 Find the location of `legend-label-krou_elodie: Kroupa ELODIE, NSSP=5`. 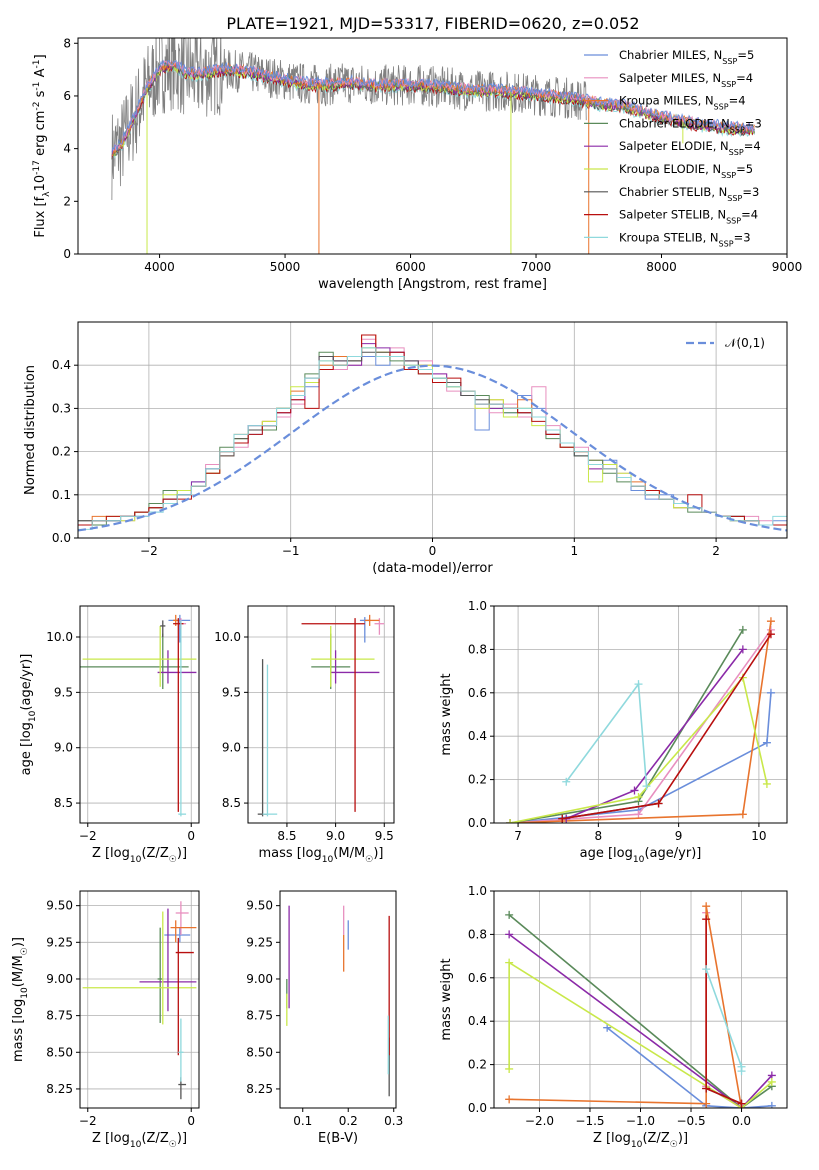

legend-label-krou_elodie: Kroupa ELODIE, NSSP=5 is located at coordinates (686, 171).